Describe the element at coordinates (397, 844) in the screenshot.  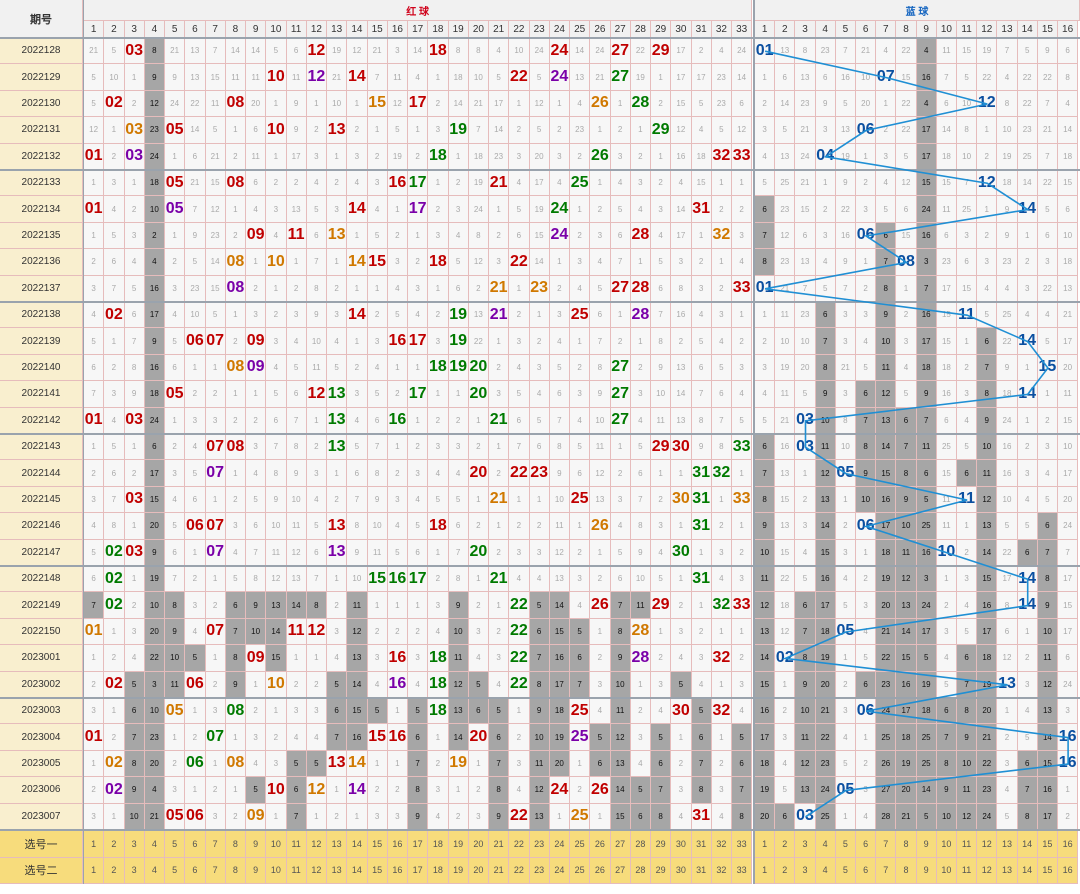
I see `pick-red-number: 16` at that location.